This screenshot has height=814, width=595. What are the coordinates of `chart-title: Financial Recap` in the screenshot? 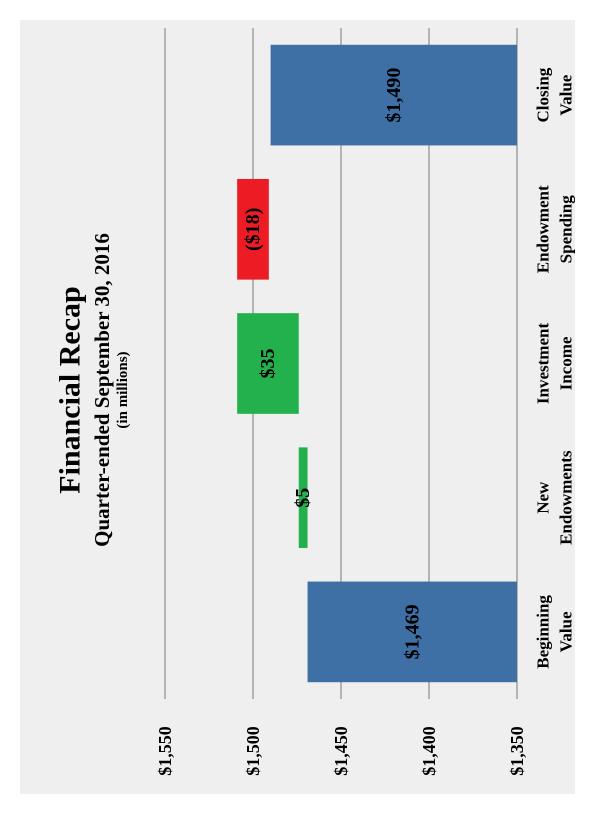 It's located at (70, 390).